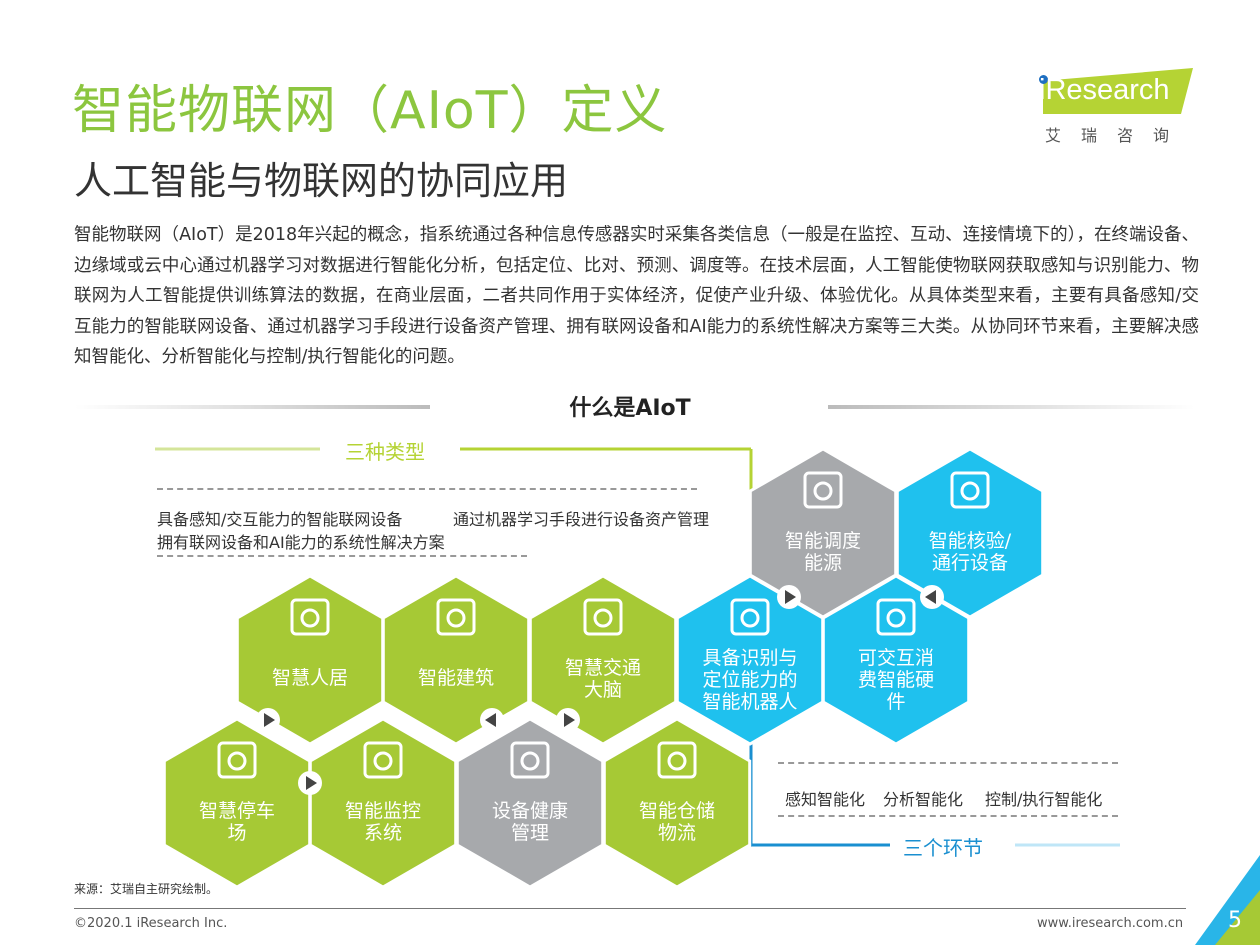  Describe the element at coordinates (603, 668) in the screenshot. I see `hexagon-label: 智慧交通` at that location.